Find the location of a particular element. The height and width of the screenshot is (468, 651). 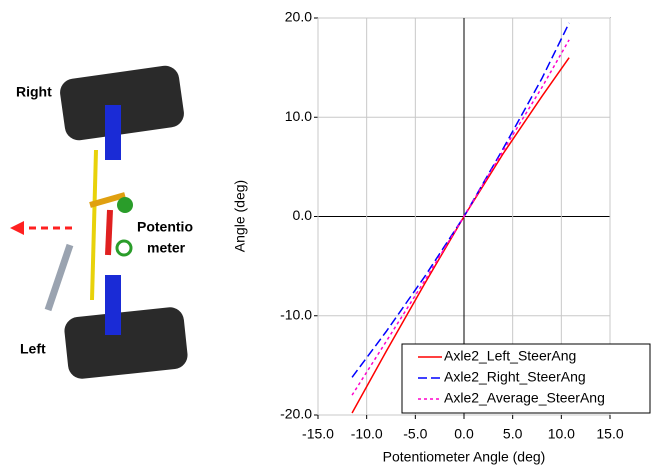

potentiometer is located at coordinates (124, 248).